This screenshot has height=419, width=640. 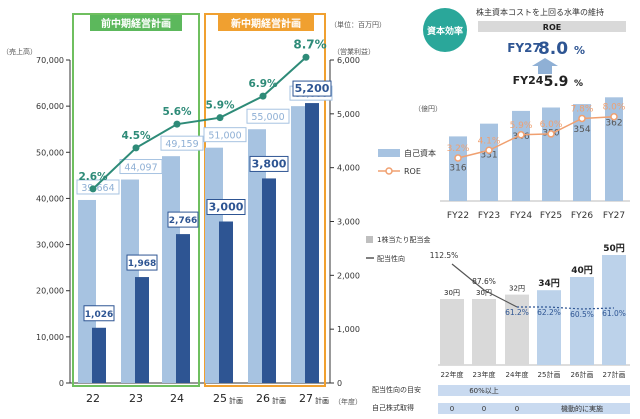 I want to click on left-axis-title: （売上高）, so click(x=19, y=51).